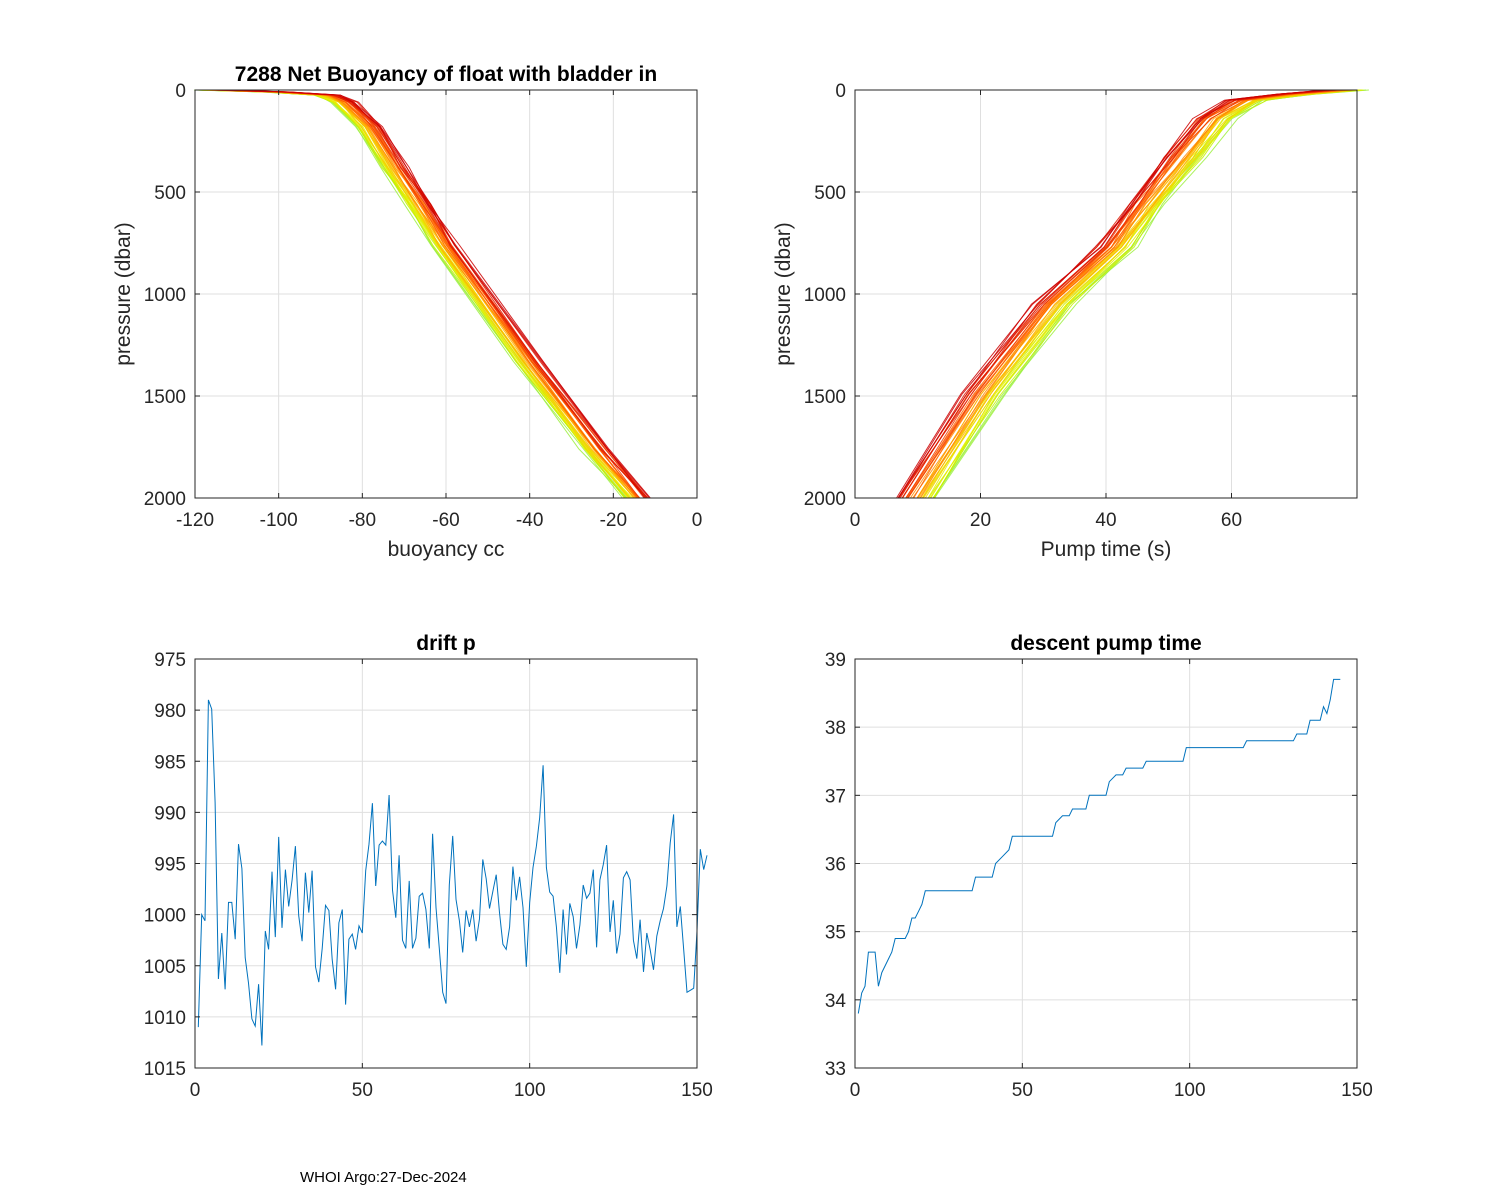 This screenshot has width=1500, height=1200. Describe the element at coordinates (446, 549) in the screenshot. I see `buoyancy-x-axis-label: buoyancy cc` at that location.